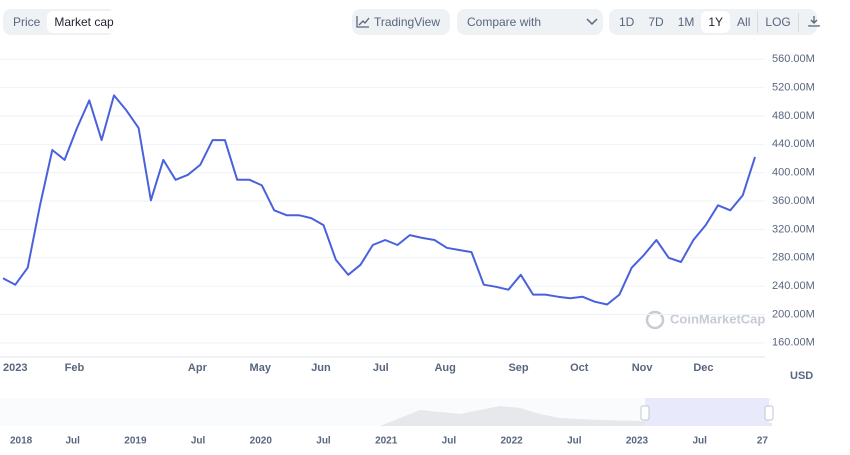 This screenshot has height=455, width=850. What do you see at coordinates (793, 116) in the screenshot?
I see `y-tick-label: 480.00M` at bounding box center [793, 116].